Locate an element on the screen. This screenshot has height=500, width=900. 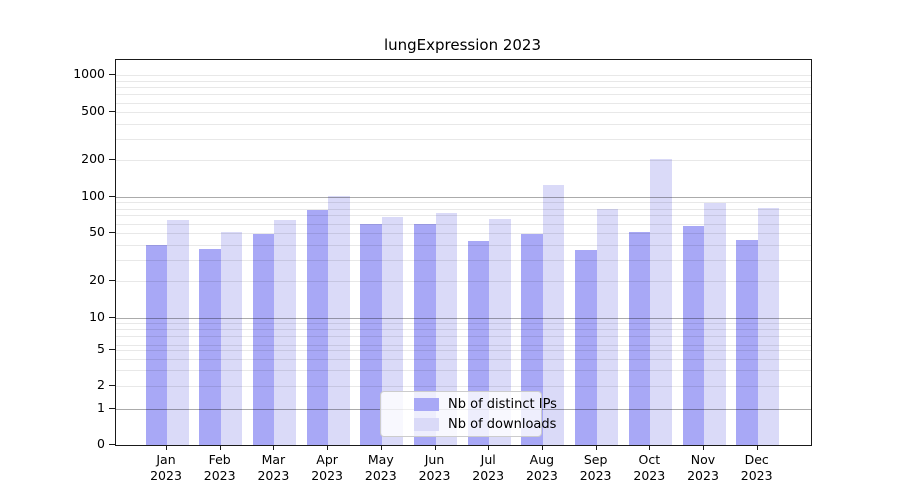
legend-item-distinct-ips: Nb of distinct IPs is located at coordinates (469, 404).